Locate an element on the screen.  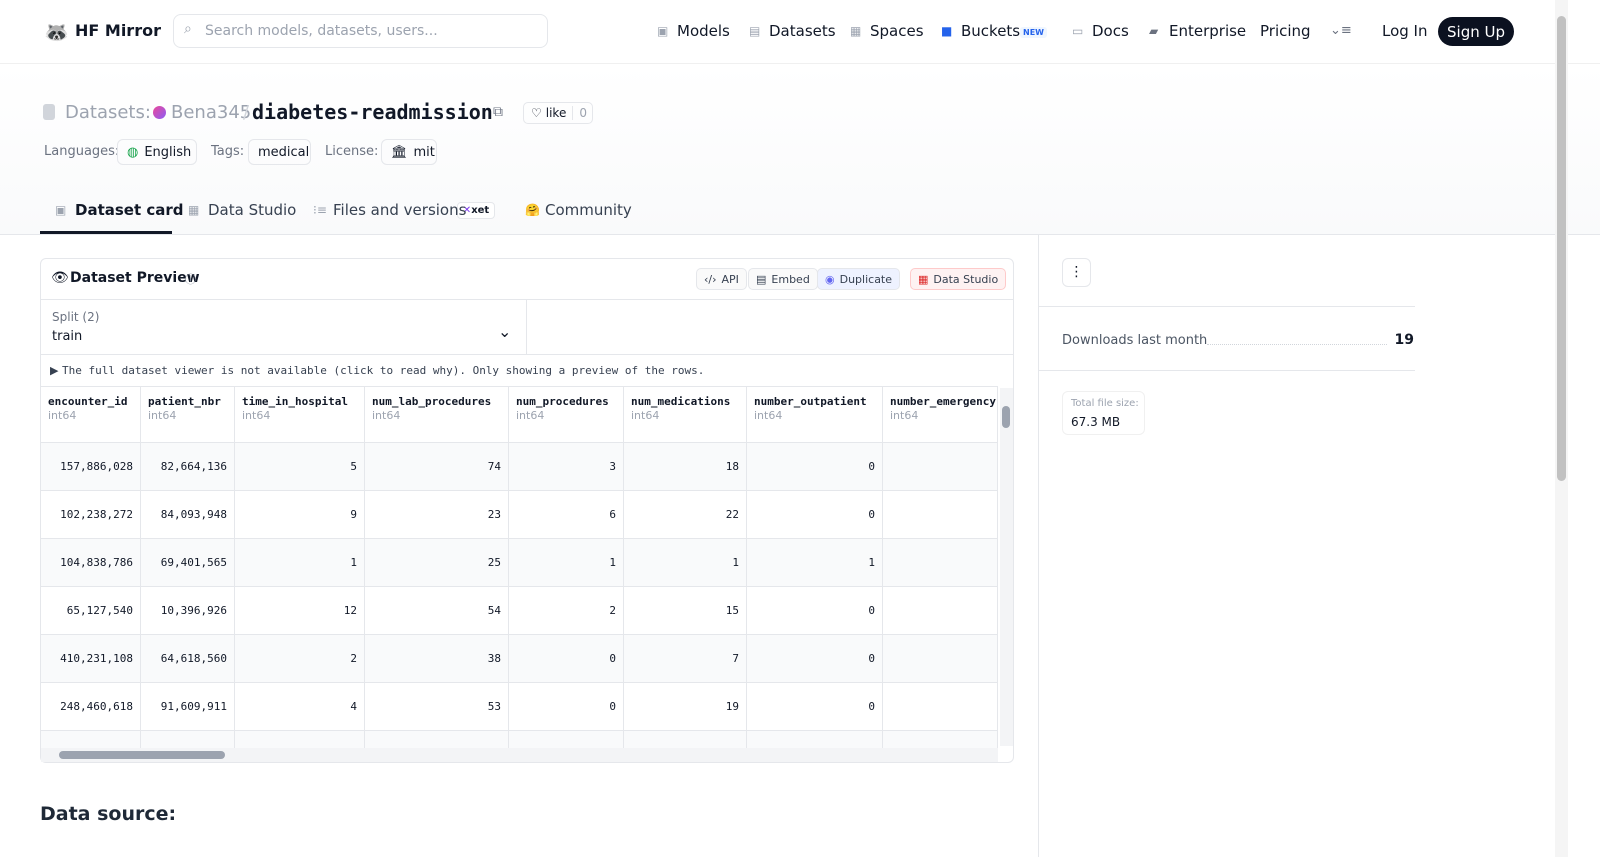
column-header: num_procedures int64 is located at coordinates (566, 415).